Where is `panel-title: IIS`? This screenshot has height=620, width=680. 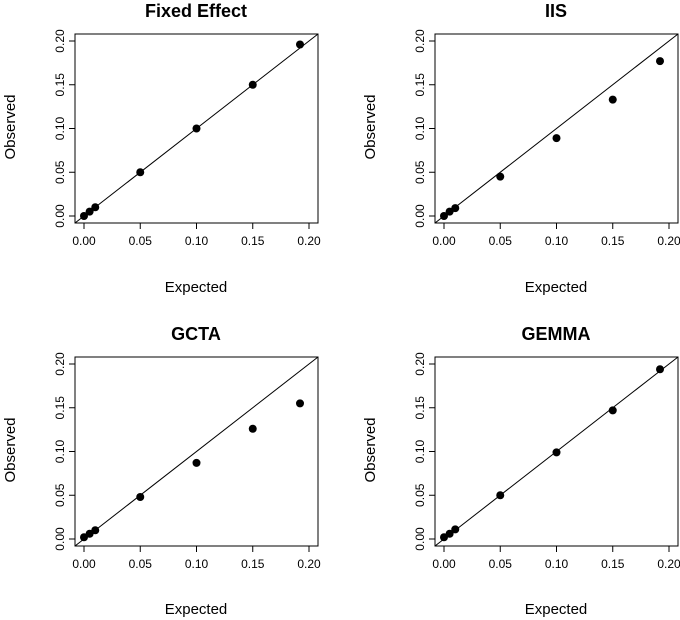
panel-title: IIS is located at coordinates (556, 11).